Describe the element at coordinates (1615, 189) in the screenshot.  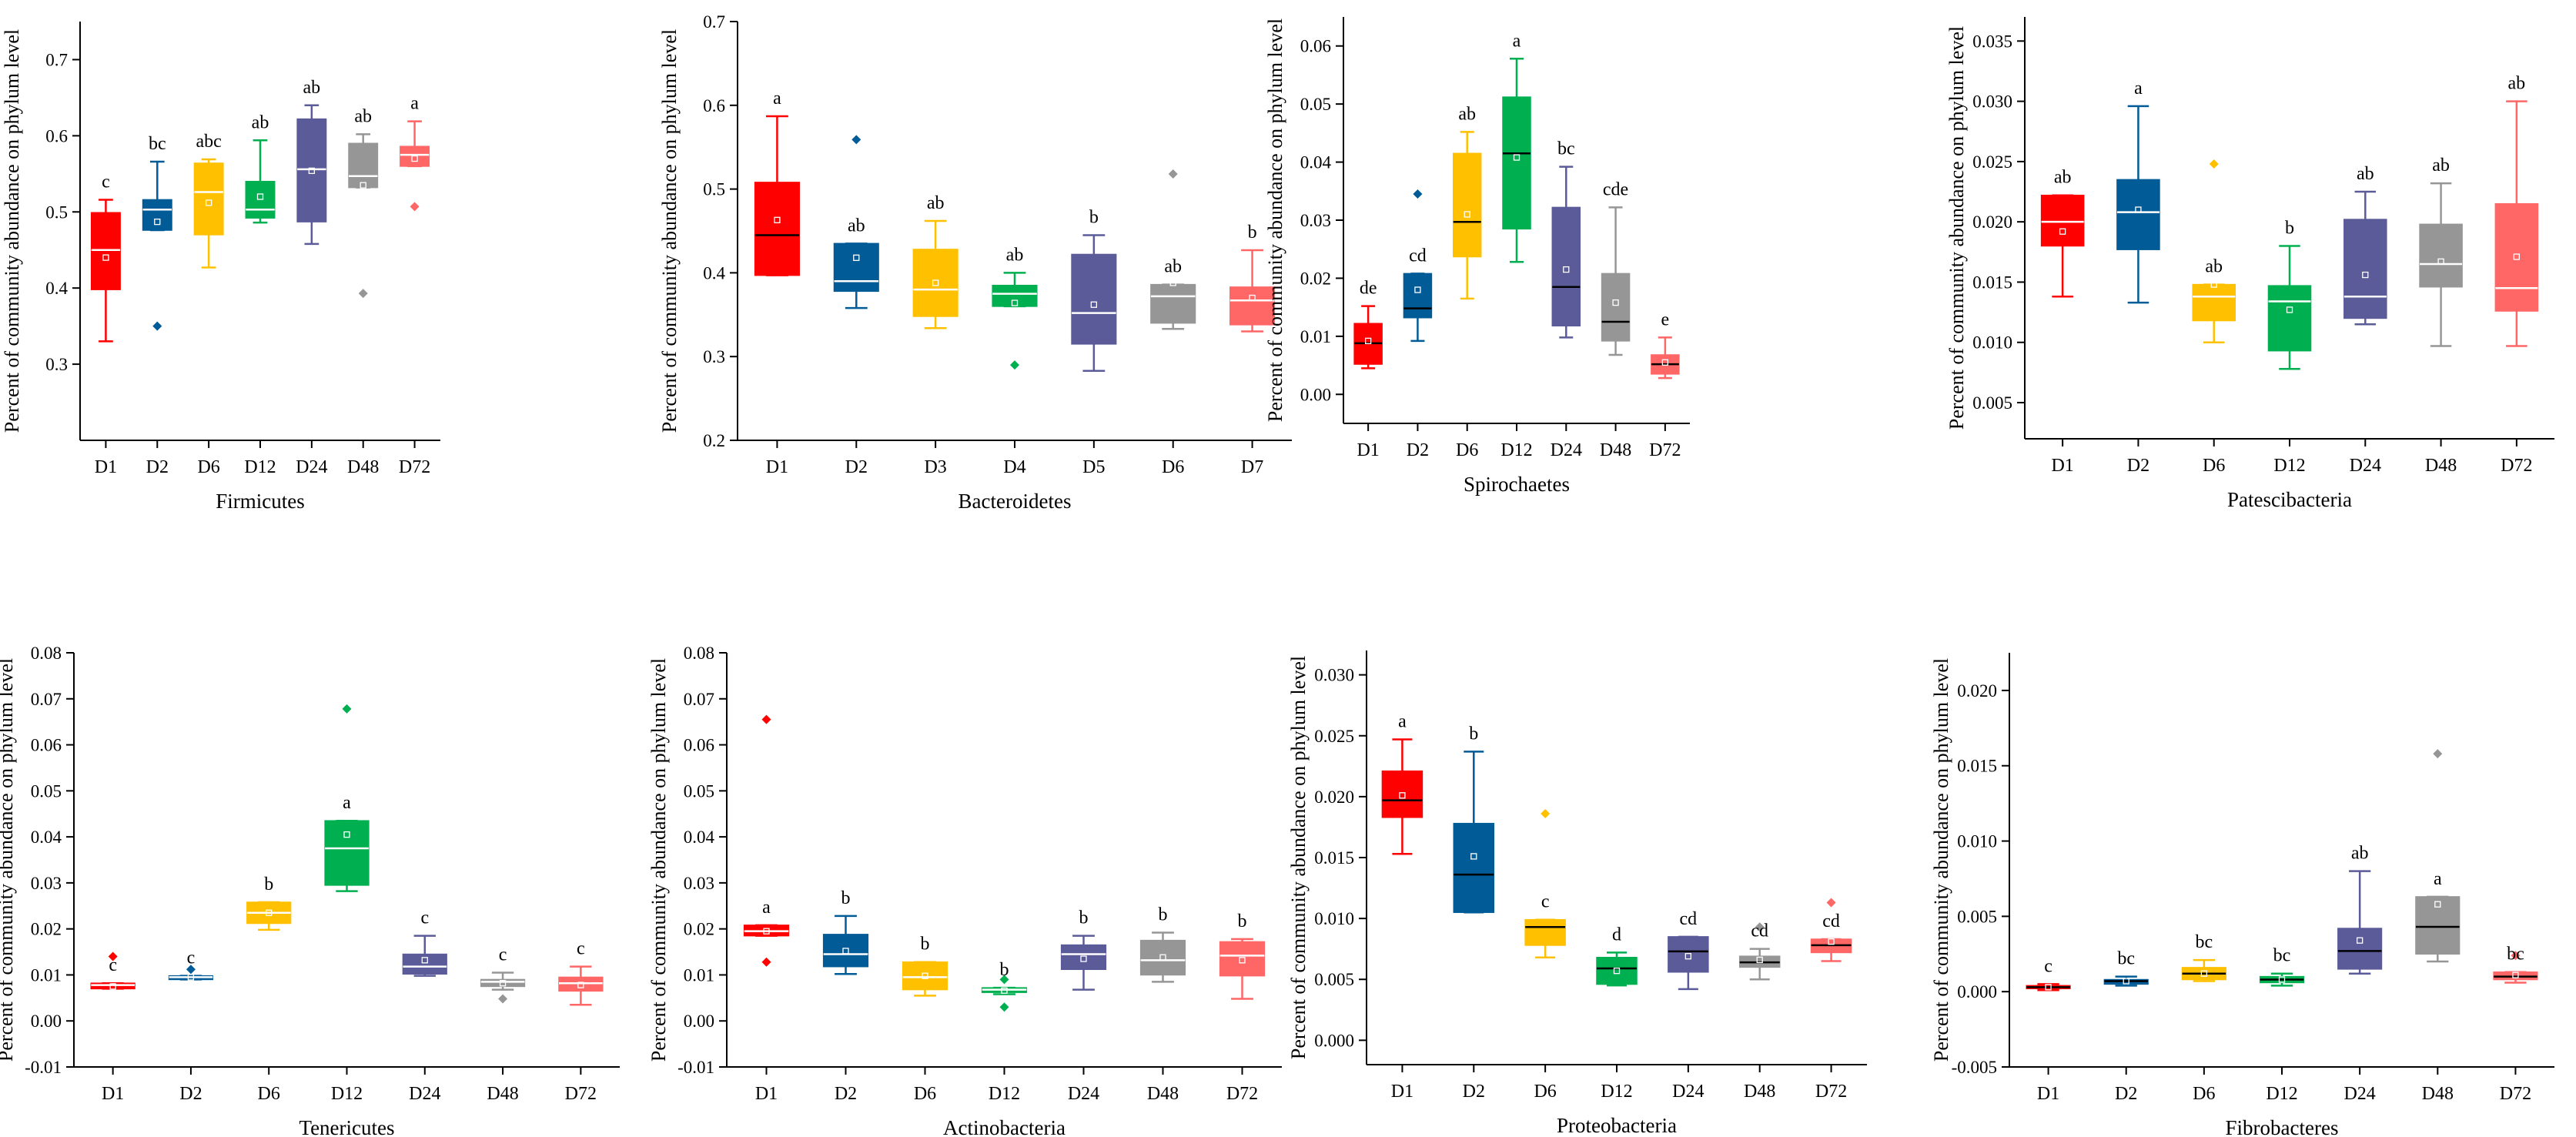
I see `significance-letter: cde` at that location.